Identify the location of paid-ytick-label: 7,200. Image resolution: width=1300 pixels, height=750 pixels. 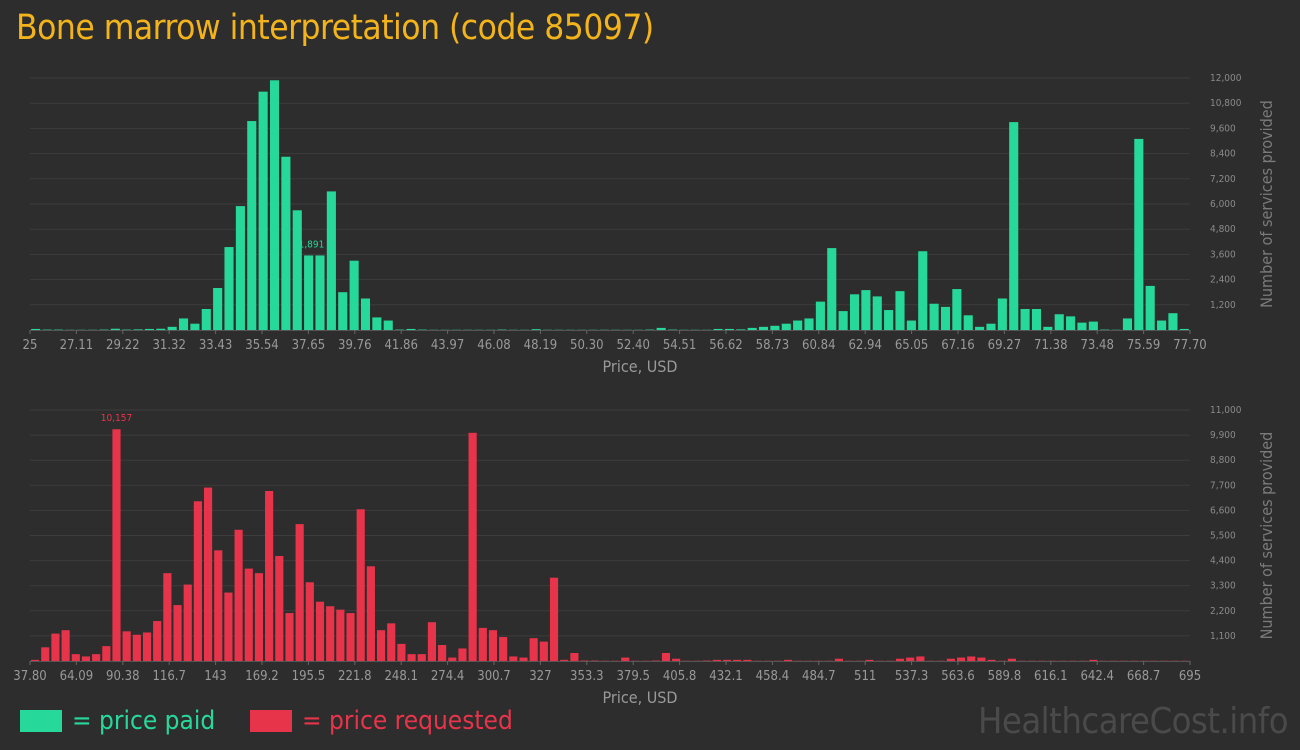
(1223, 179).